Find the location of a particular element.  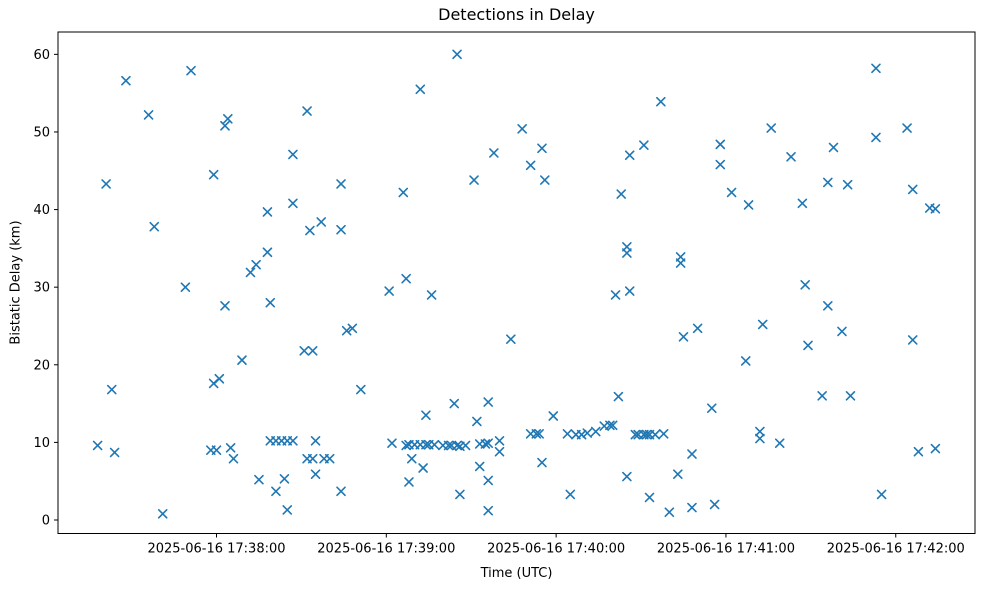

chart-title: Detections in Delay is located at coordinates (516, 14).